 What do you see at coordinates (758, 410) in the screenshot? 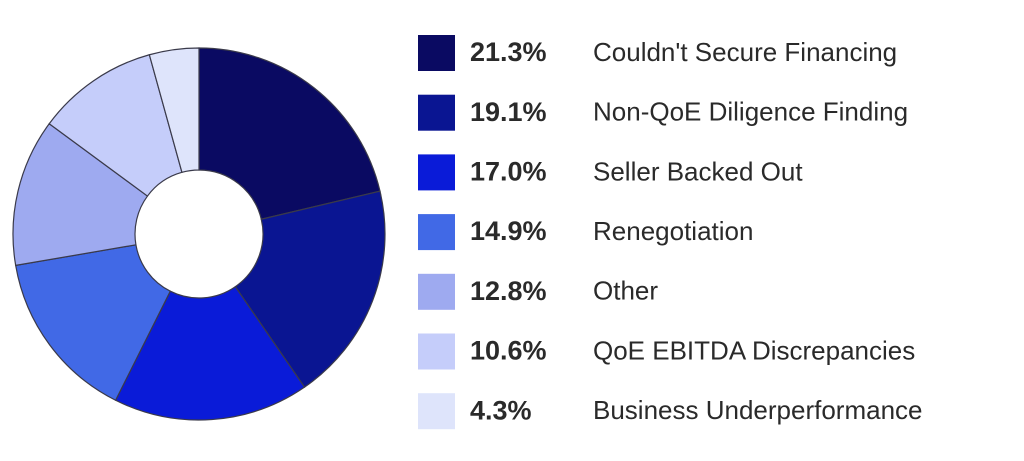
I see `legend-label: Business Underperformance` at bounding box center [758, 410].